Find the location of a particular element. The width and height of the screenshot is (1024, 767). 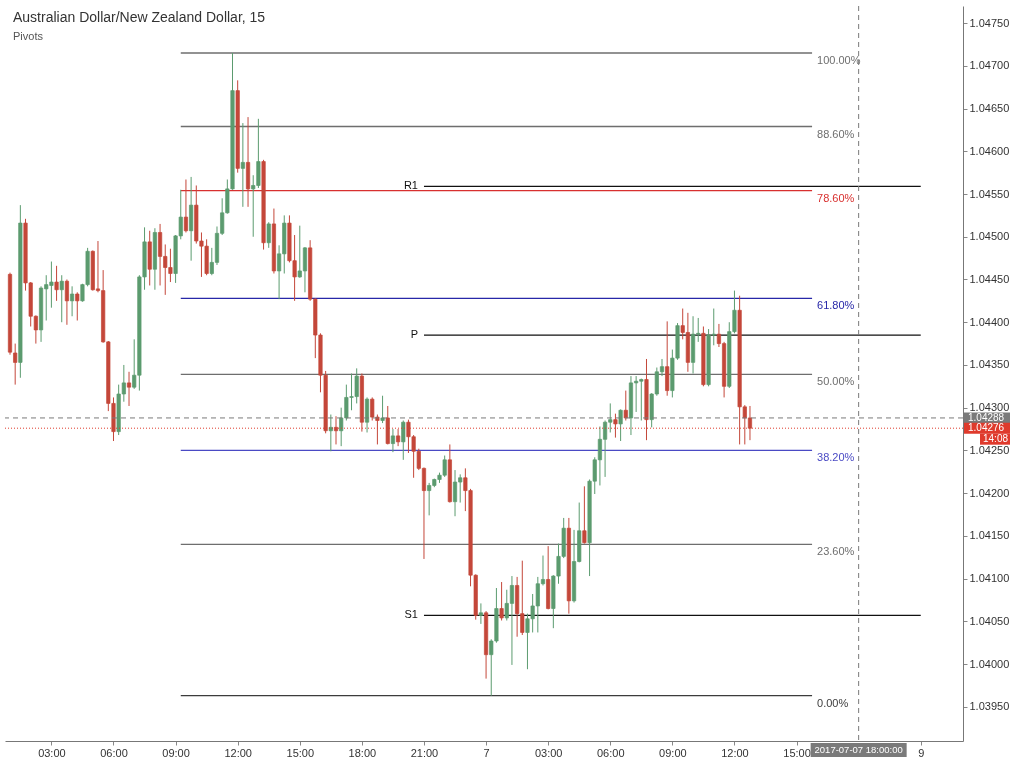

ref-line-label: 1.04288 is located at coordinates (986, 417).